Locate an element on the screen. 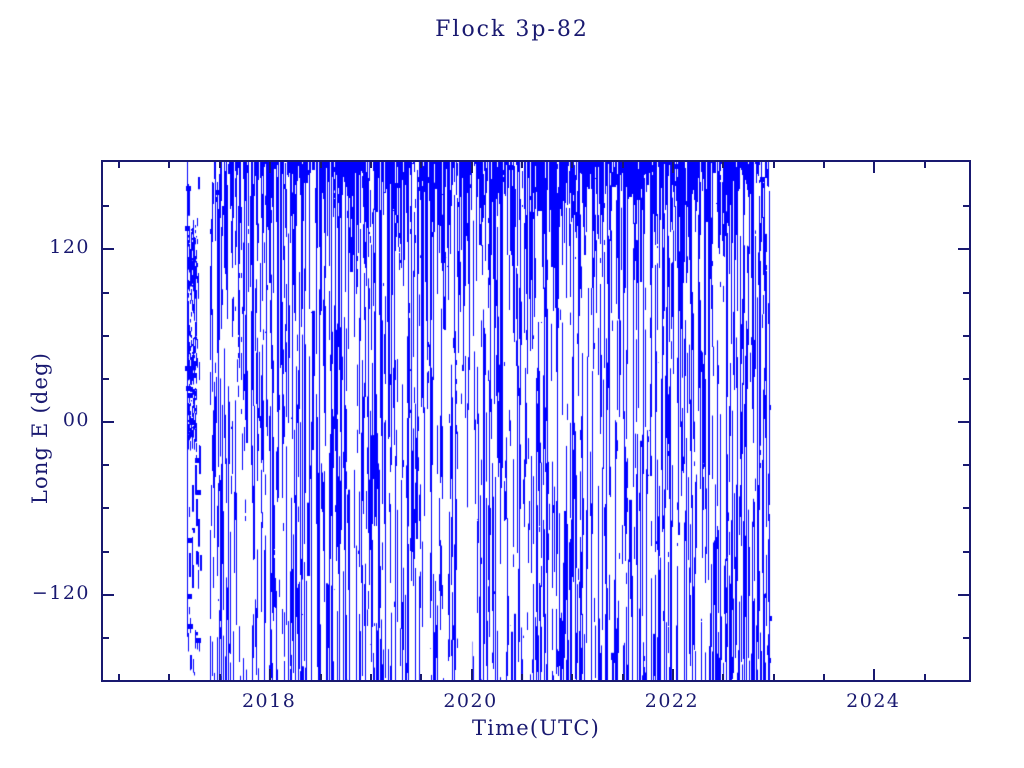 The height and width of the screenshot is (768, 1024). y-axis-tick-labels: 120 00 −120 is located at coordinates (45, 384).